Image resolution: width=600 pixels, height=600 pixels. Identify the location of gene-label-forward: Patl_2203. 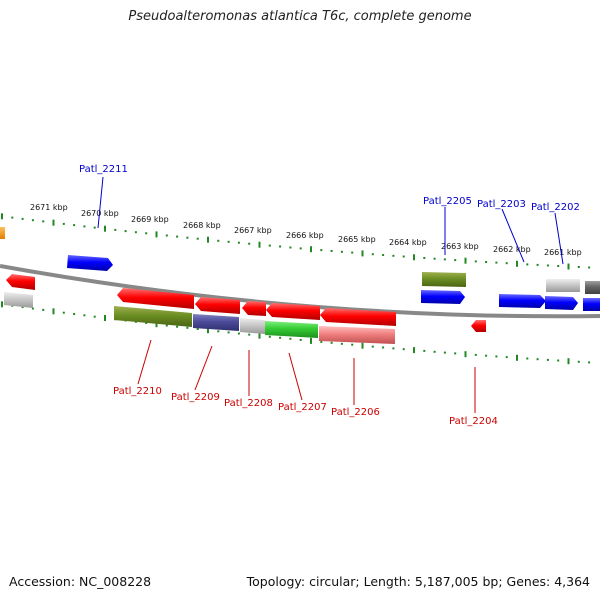
(501, 204).